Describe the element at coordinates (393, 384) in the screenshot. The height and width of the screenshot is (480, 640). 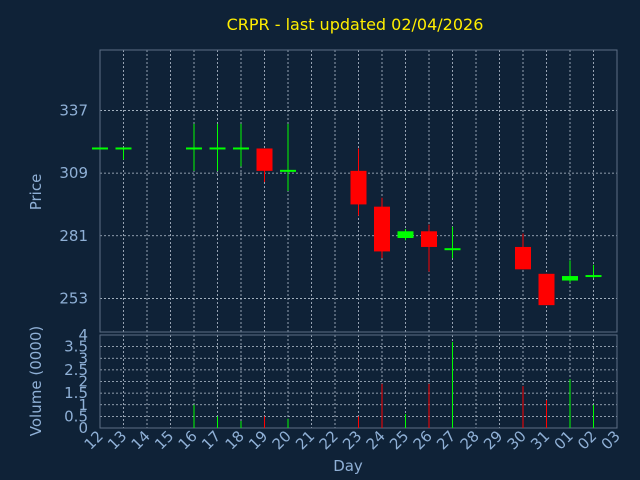
I see `volume-bars` at that location.